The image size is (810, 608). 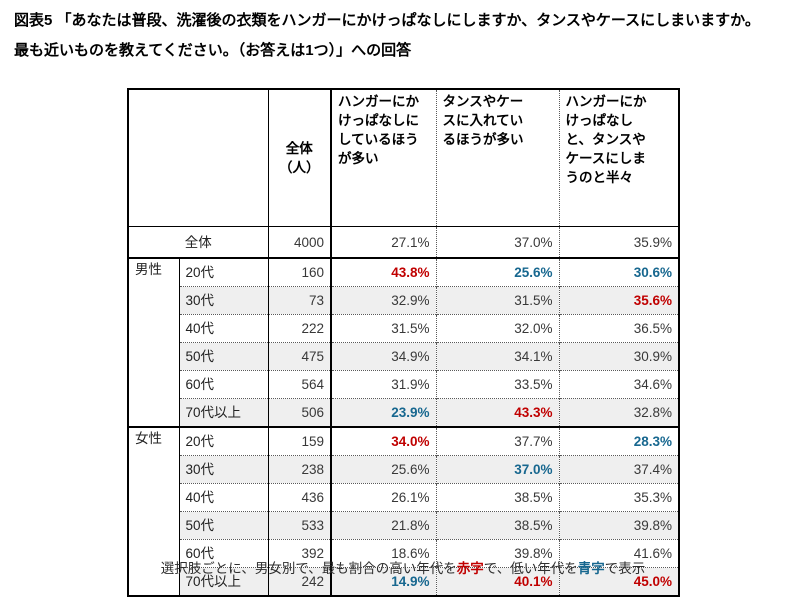 What do you see at coordinates (497, 242) in the screenshot?
I see `total-percent-cell: 37.0%` at bounding box center [497, 242].